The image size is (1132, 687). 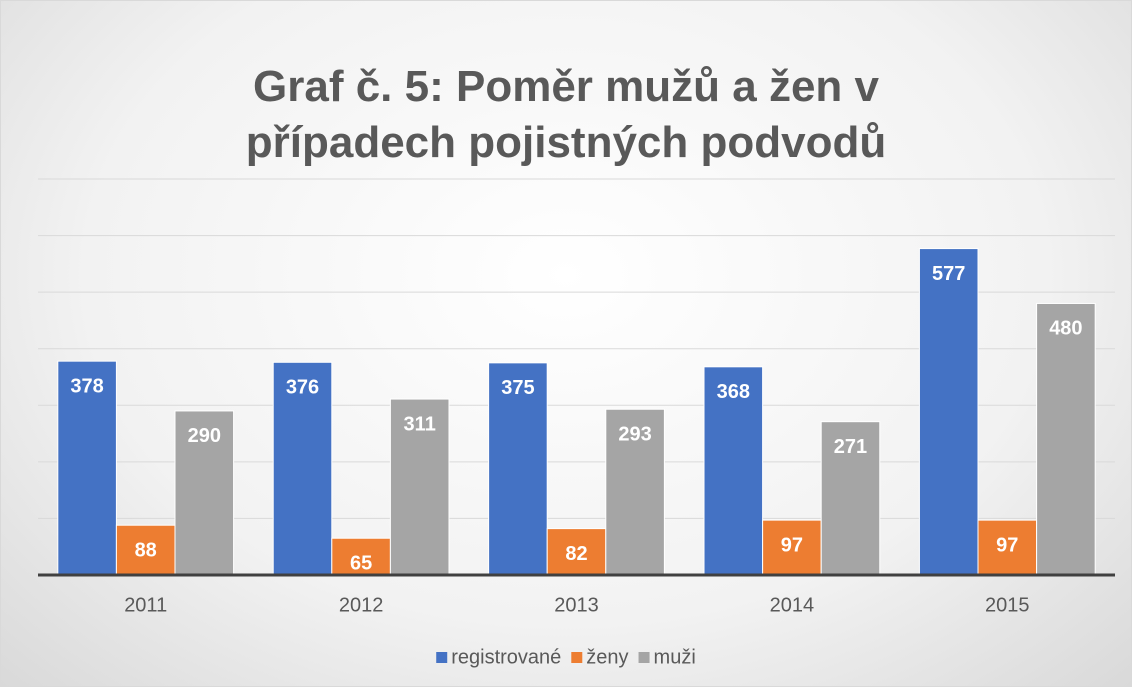 I want to click on legend-label: muži, so click(x=675, y=657).